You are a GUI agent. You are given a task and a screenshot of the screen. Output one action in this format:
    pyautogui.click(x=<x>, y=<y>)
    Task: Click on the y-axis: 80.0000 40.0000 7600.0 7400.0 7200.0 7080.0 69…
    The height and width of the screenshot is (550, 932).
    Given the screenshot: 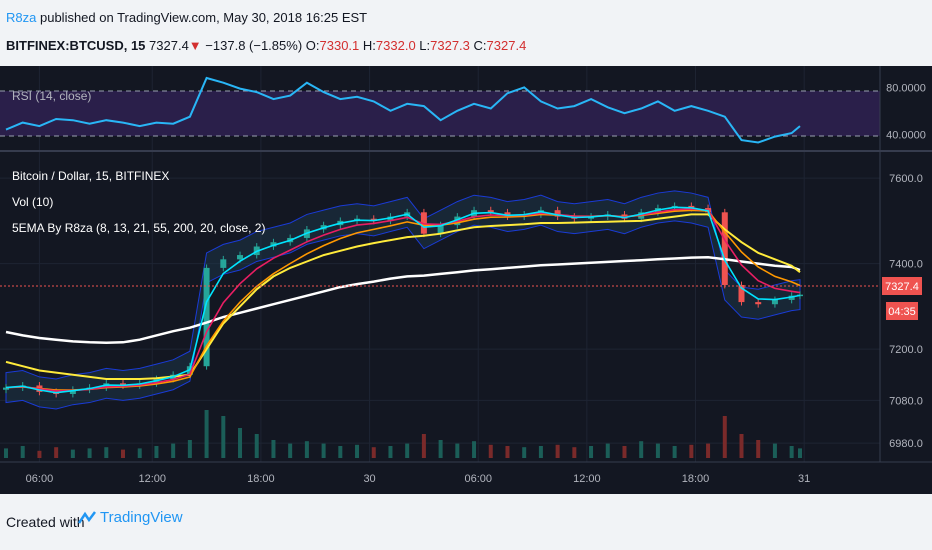 What is the action you would take?
    pyautogui.click(x=906, y=266)
    